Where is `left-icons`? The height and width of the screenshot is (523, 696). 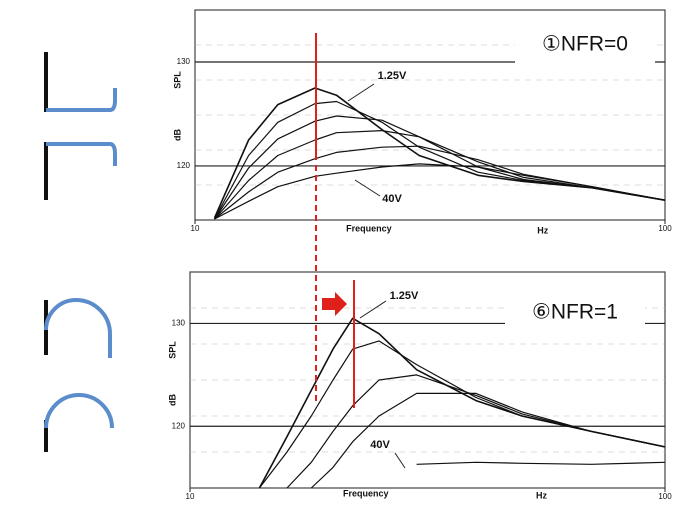 left-icons is located at coordinates (80, 252).